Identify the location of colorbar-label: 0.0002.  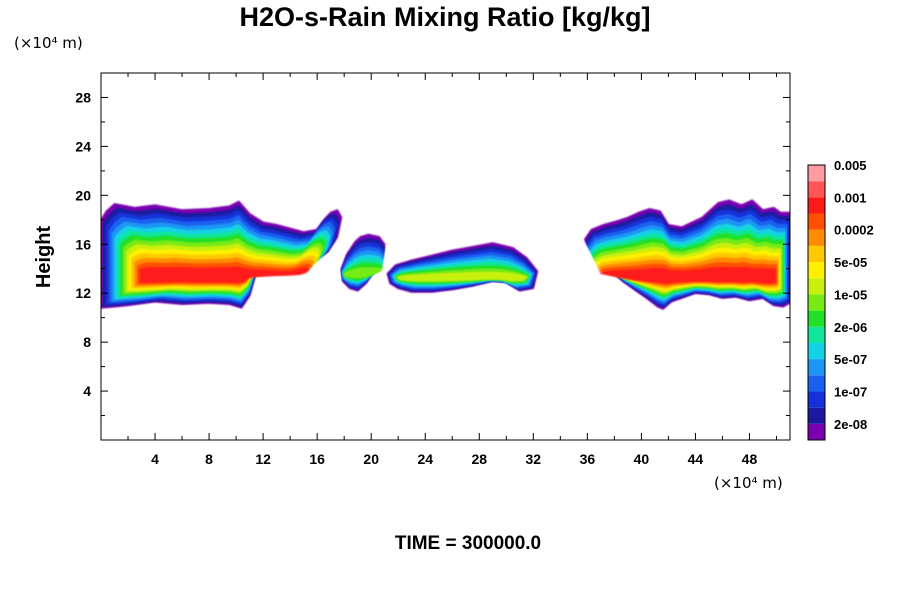
(854, 230).